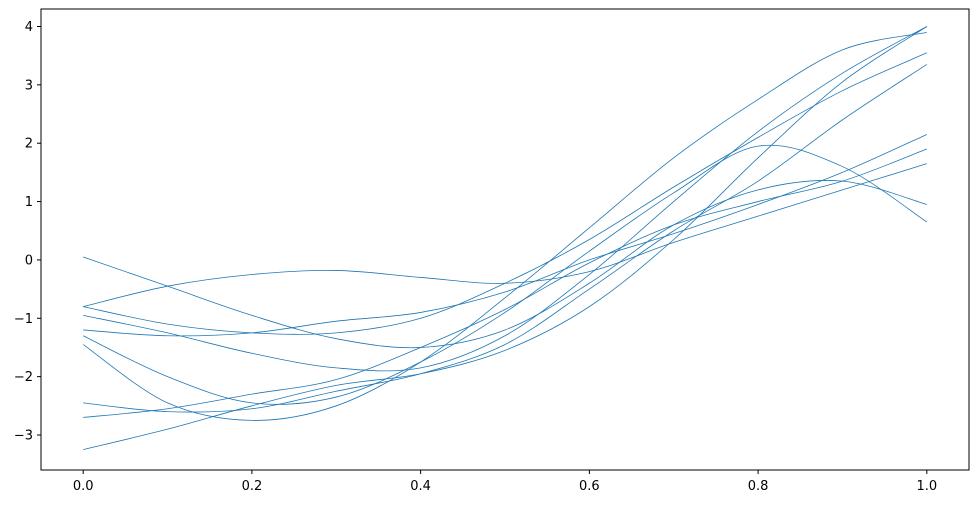  I want to click on x-tick-label: 0.6, so click(589, 486).